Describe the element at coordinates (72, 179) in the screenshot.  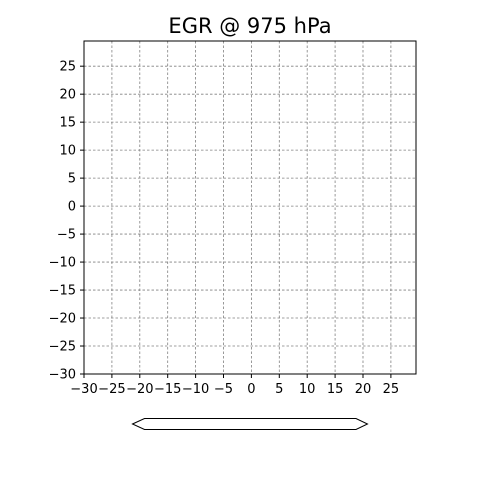
I see `y-tick-label: 5` at that location.